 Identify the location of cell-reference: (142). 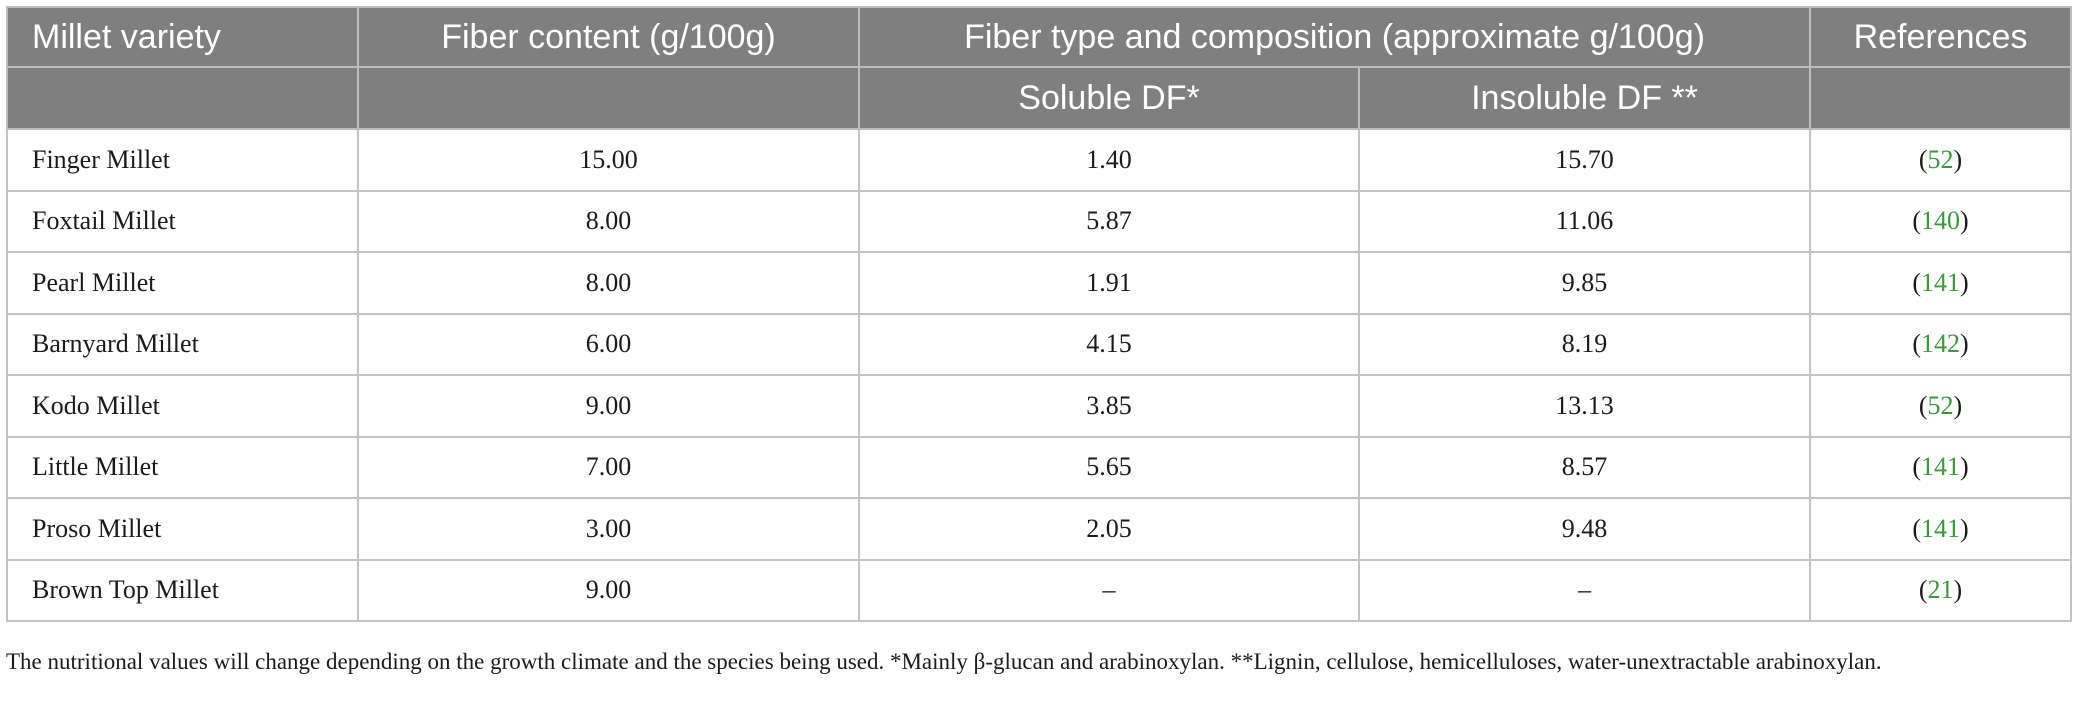
(1941, 344).